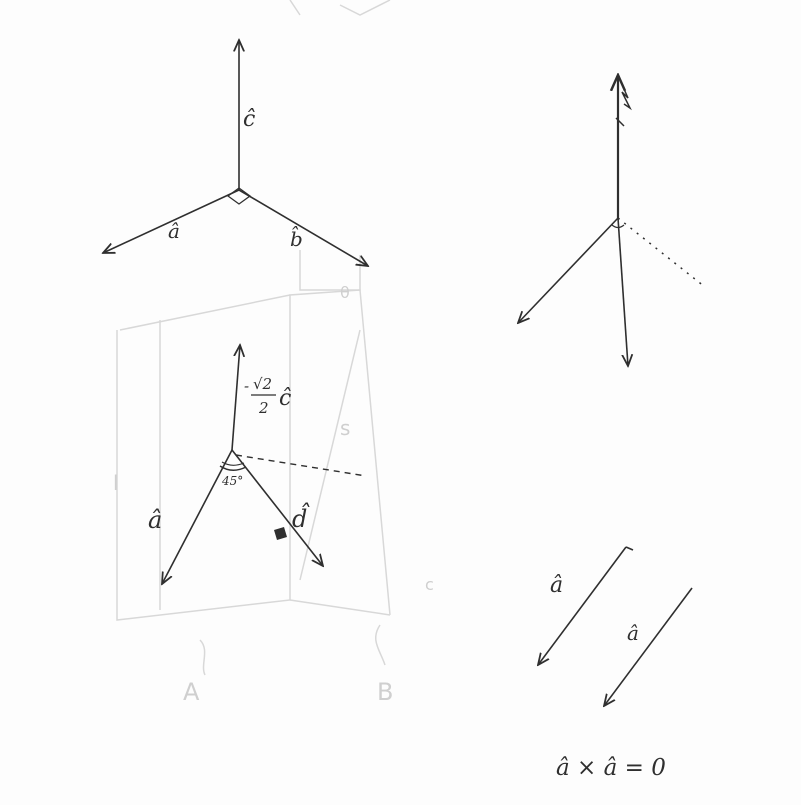 This screenshot has height=805, width=801. What do you see at coordinates (262, 384) in the screenshot?
I see `label-c-coefficient-num: √2` at bounding box center [262, 384].